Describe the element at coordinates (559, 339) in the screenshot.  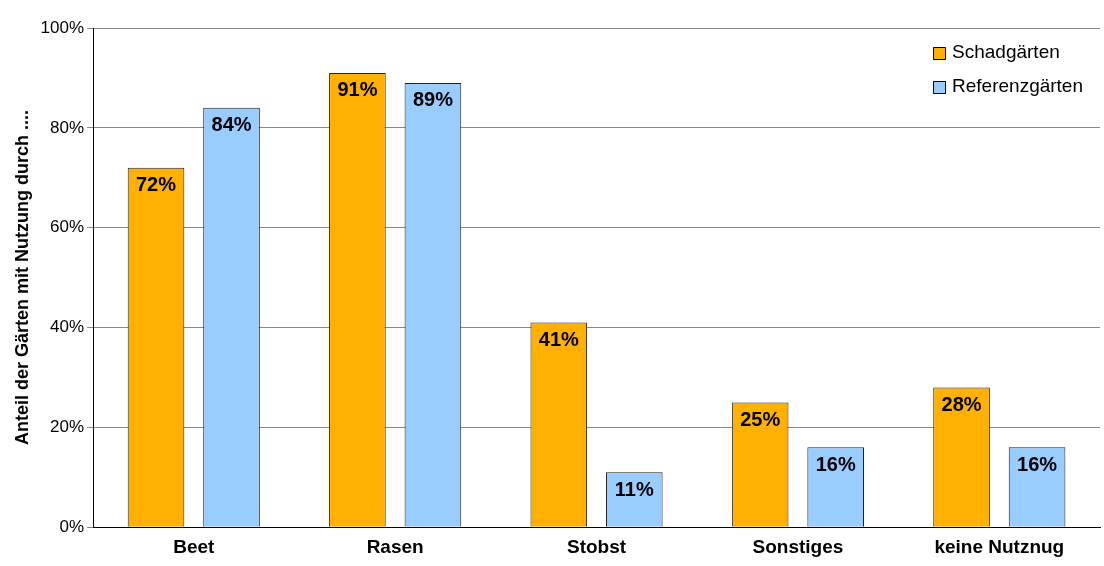
I see `data-label: 41%` at that location.